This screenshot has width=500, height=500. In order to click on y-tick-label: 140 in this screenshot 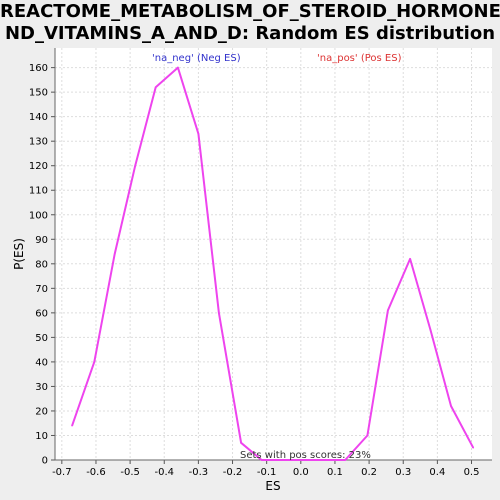, I will do `click(38, 117)`.